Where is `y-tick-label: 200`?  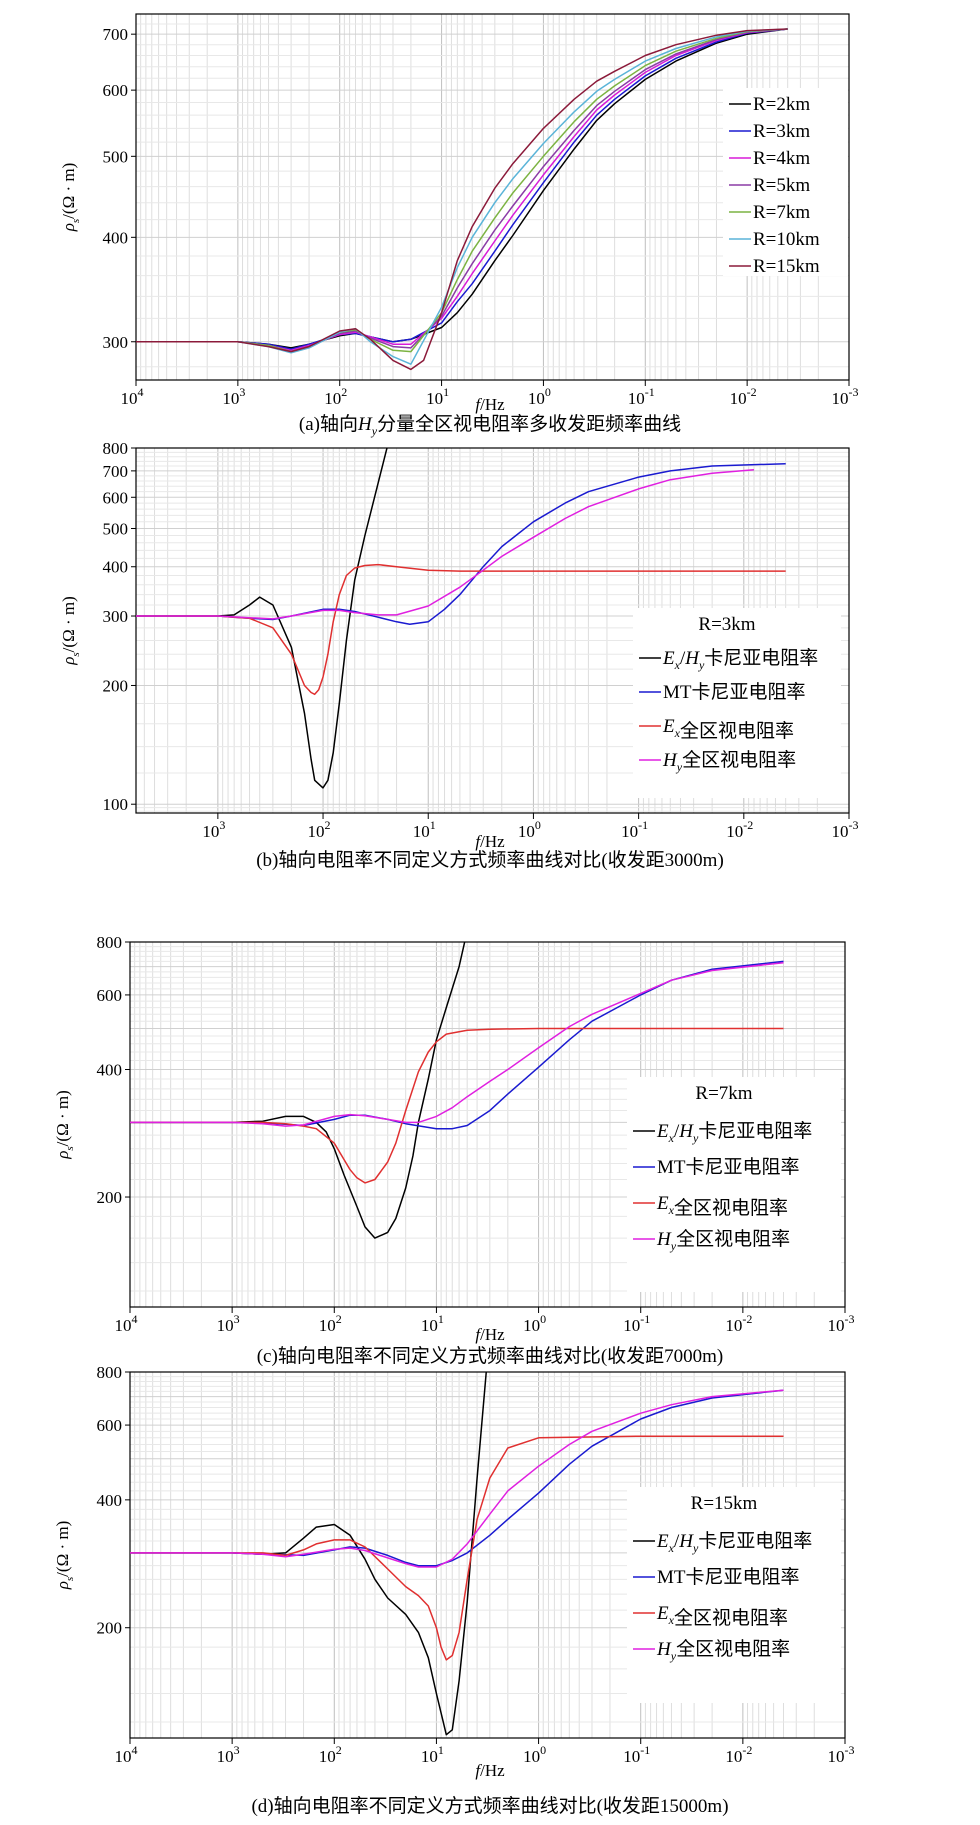
y-tick-label: 200 is located at coordinates (116, 685).